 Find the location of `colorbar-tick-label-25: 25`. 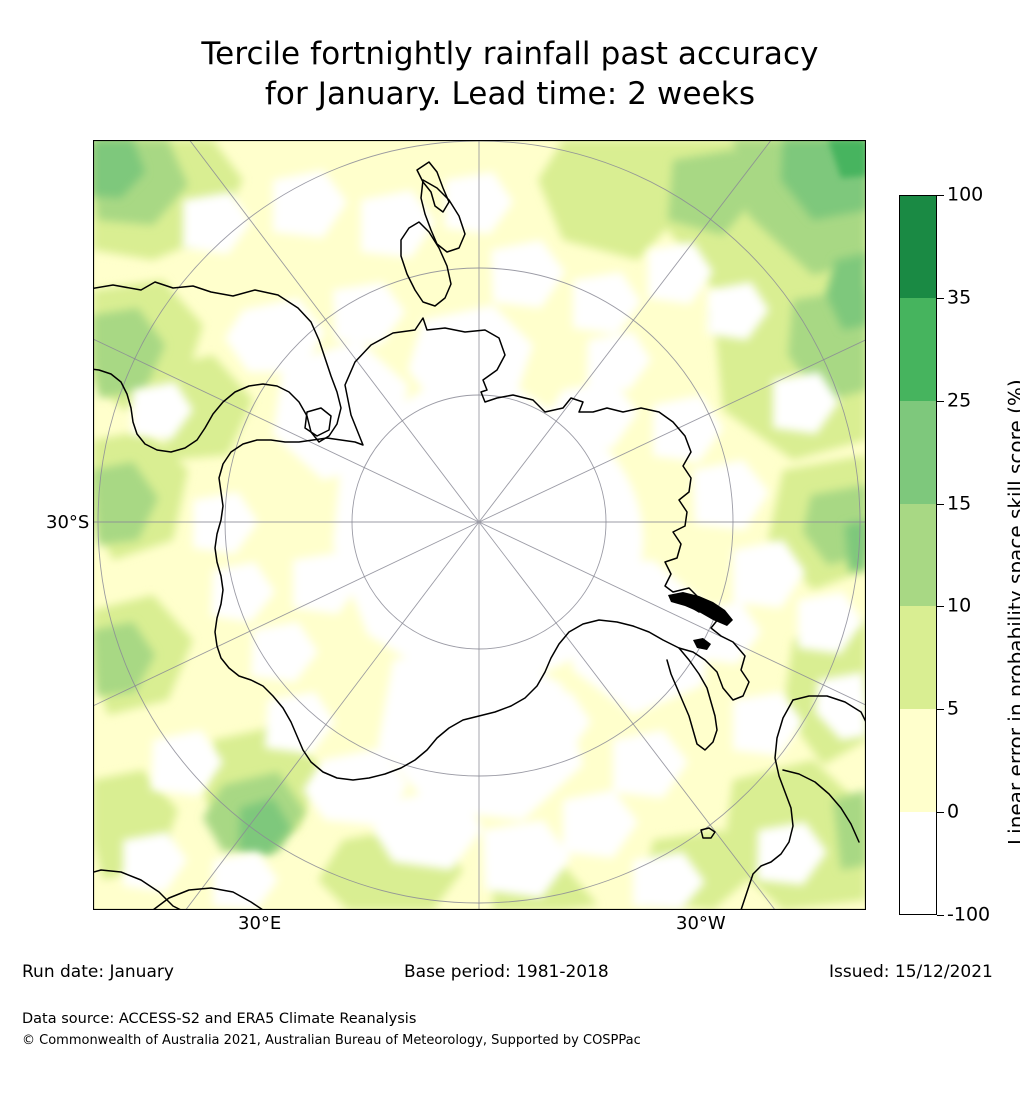

colorbar-tick-label-25: 25 is located at coordinates (959, 400).